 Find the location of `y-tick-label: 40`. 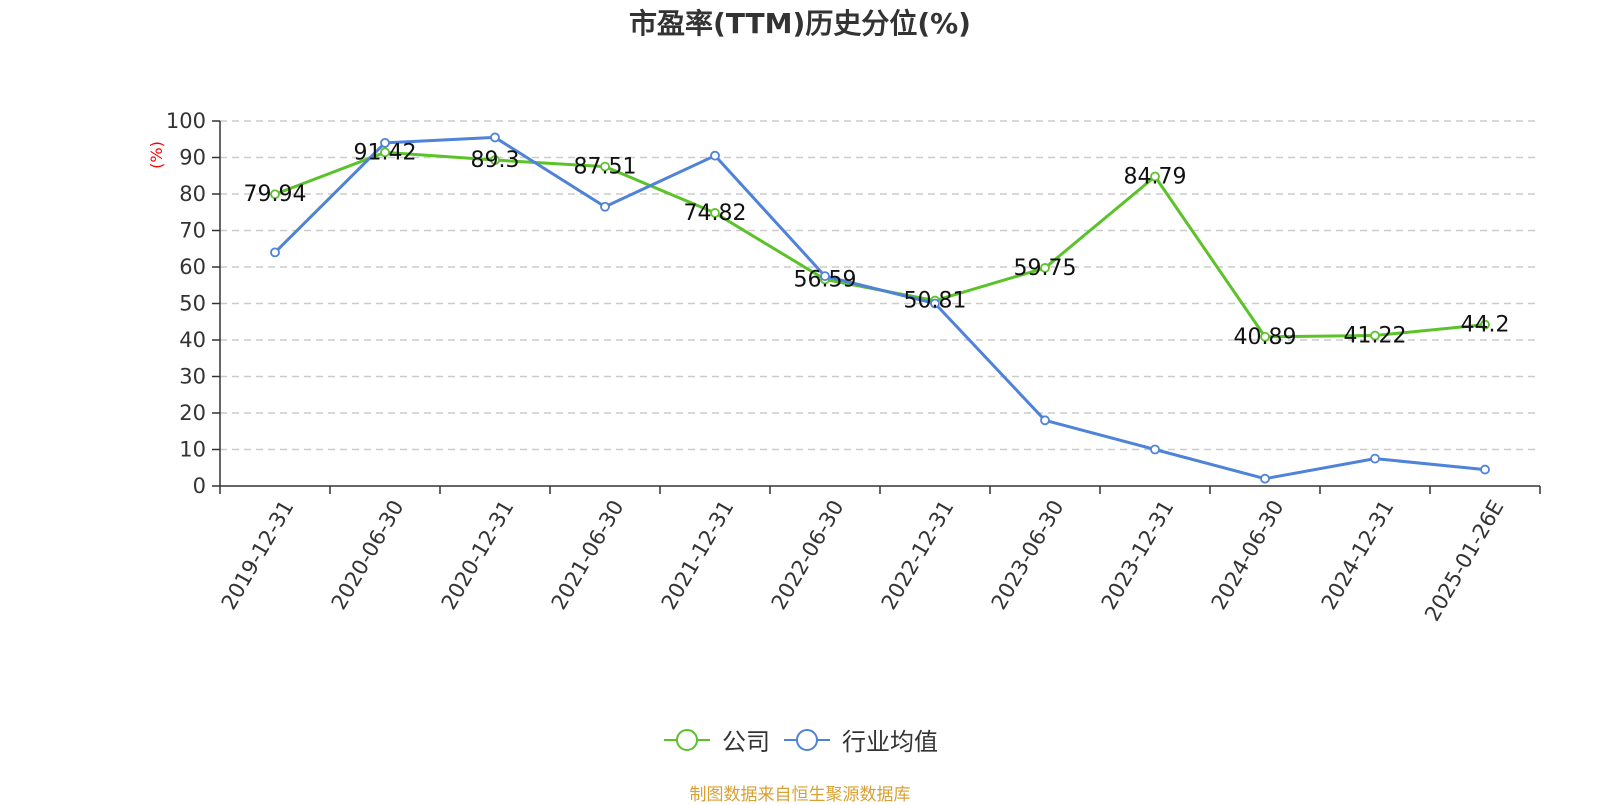

y-tick-label: 40 is located at coordinates (192, 340).